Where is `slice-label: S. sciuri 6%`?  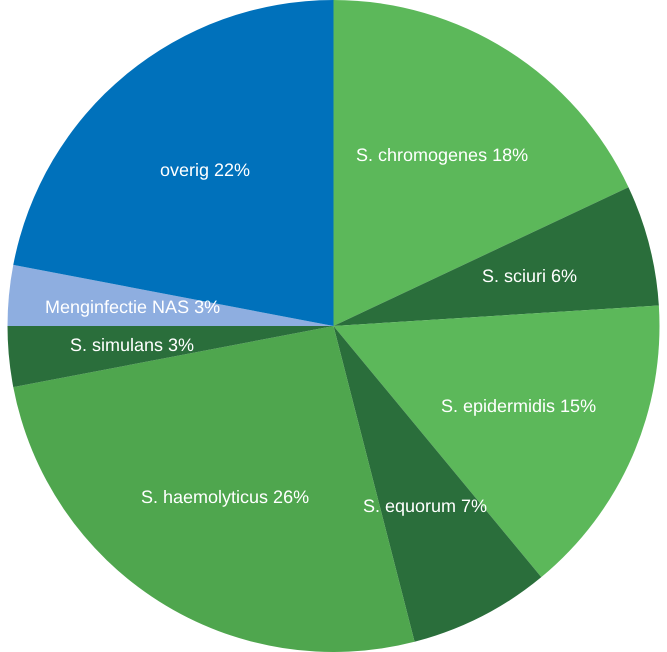 slice-label: S. sciuri 6% is located at coordinates (530, 276).